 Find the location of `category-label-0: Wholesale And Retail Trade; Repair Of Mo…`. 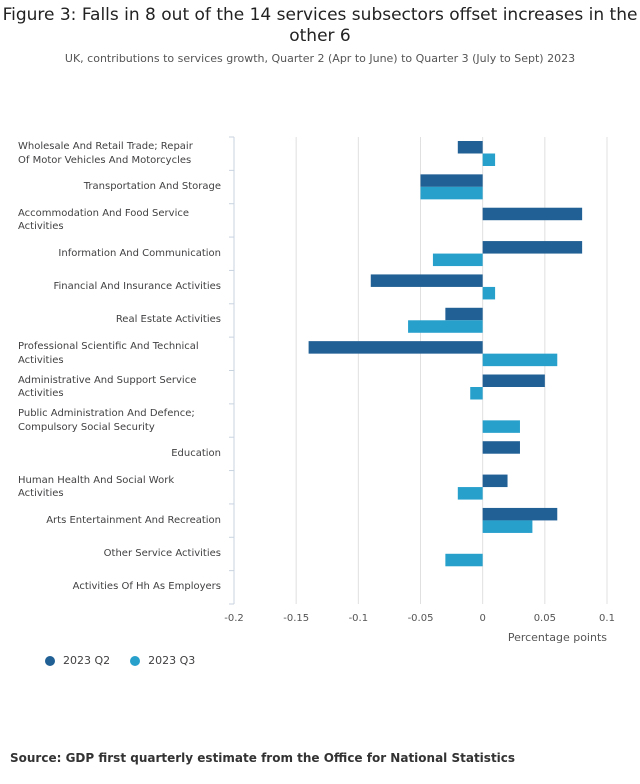

category-label-0: Wholesale And Retail Trade; Repair Of Mo… is located at coordinates (105, 153).